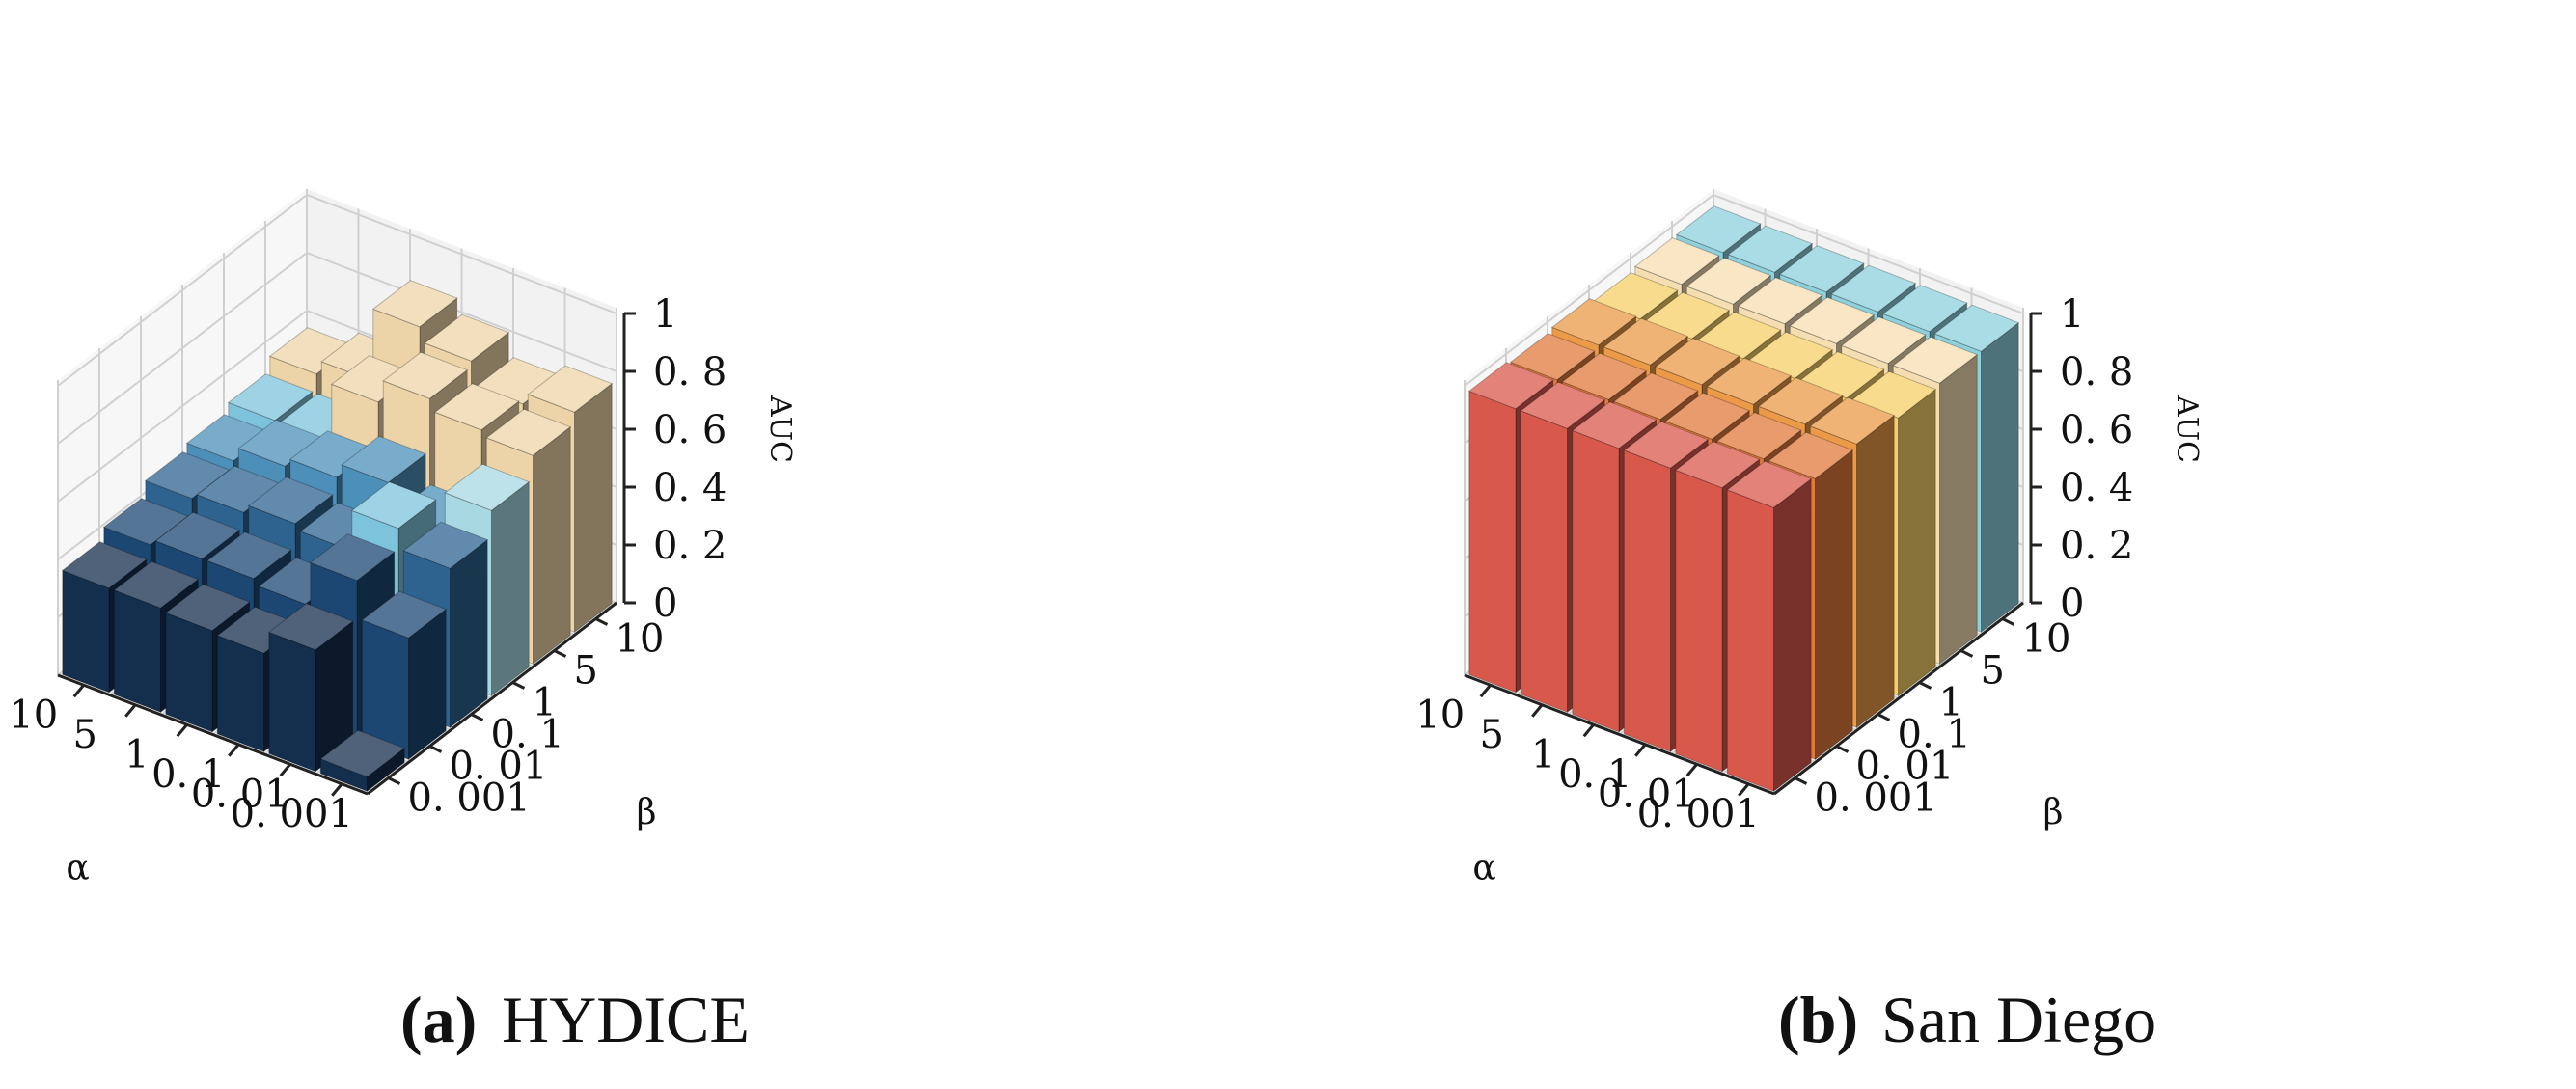 This screenshot has height=1089, width=2576. Describe the element at coordinates (1951, 703) in the screenshot. I see `beta-tick-label: 1` at that location.